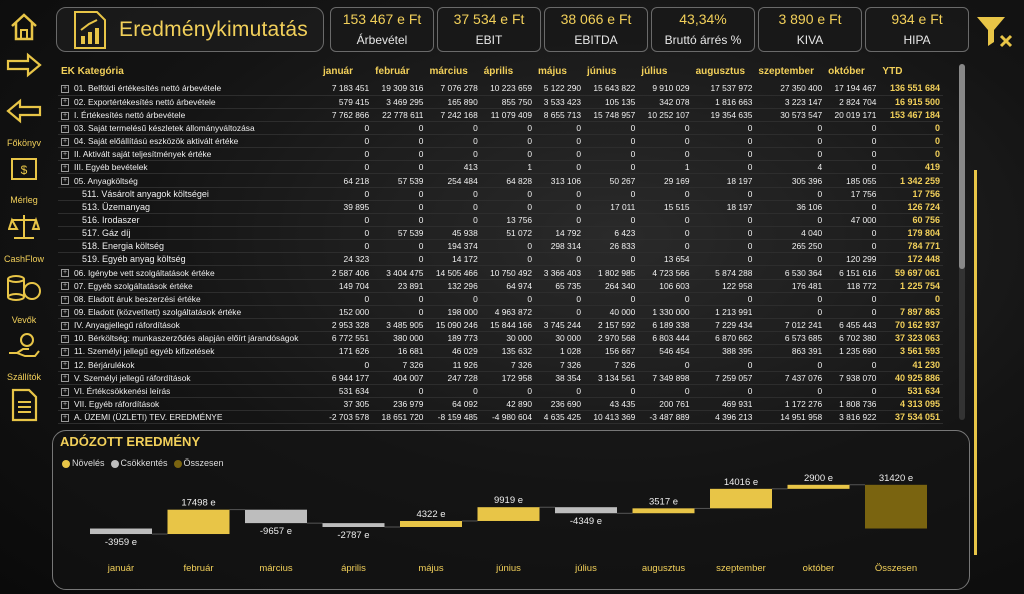 This screenshot has height=594, width=1024. What do you see at coordinates (786, 71) in the screenshot?
I see `column-header: szeptember` at bounding box center [786, 71].